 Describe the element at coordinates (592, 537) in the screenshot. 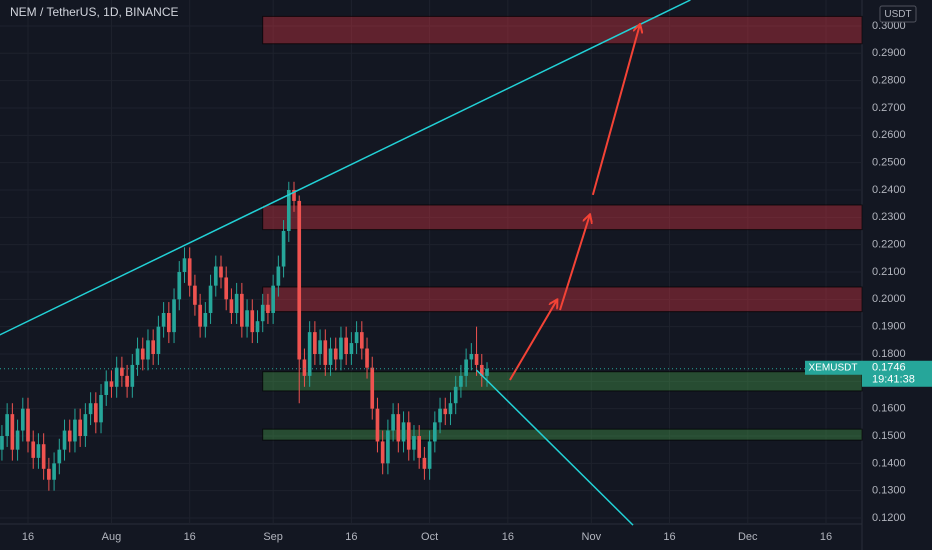

I see `x-tick-label: Nov` at that location.